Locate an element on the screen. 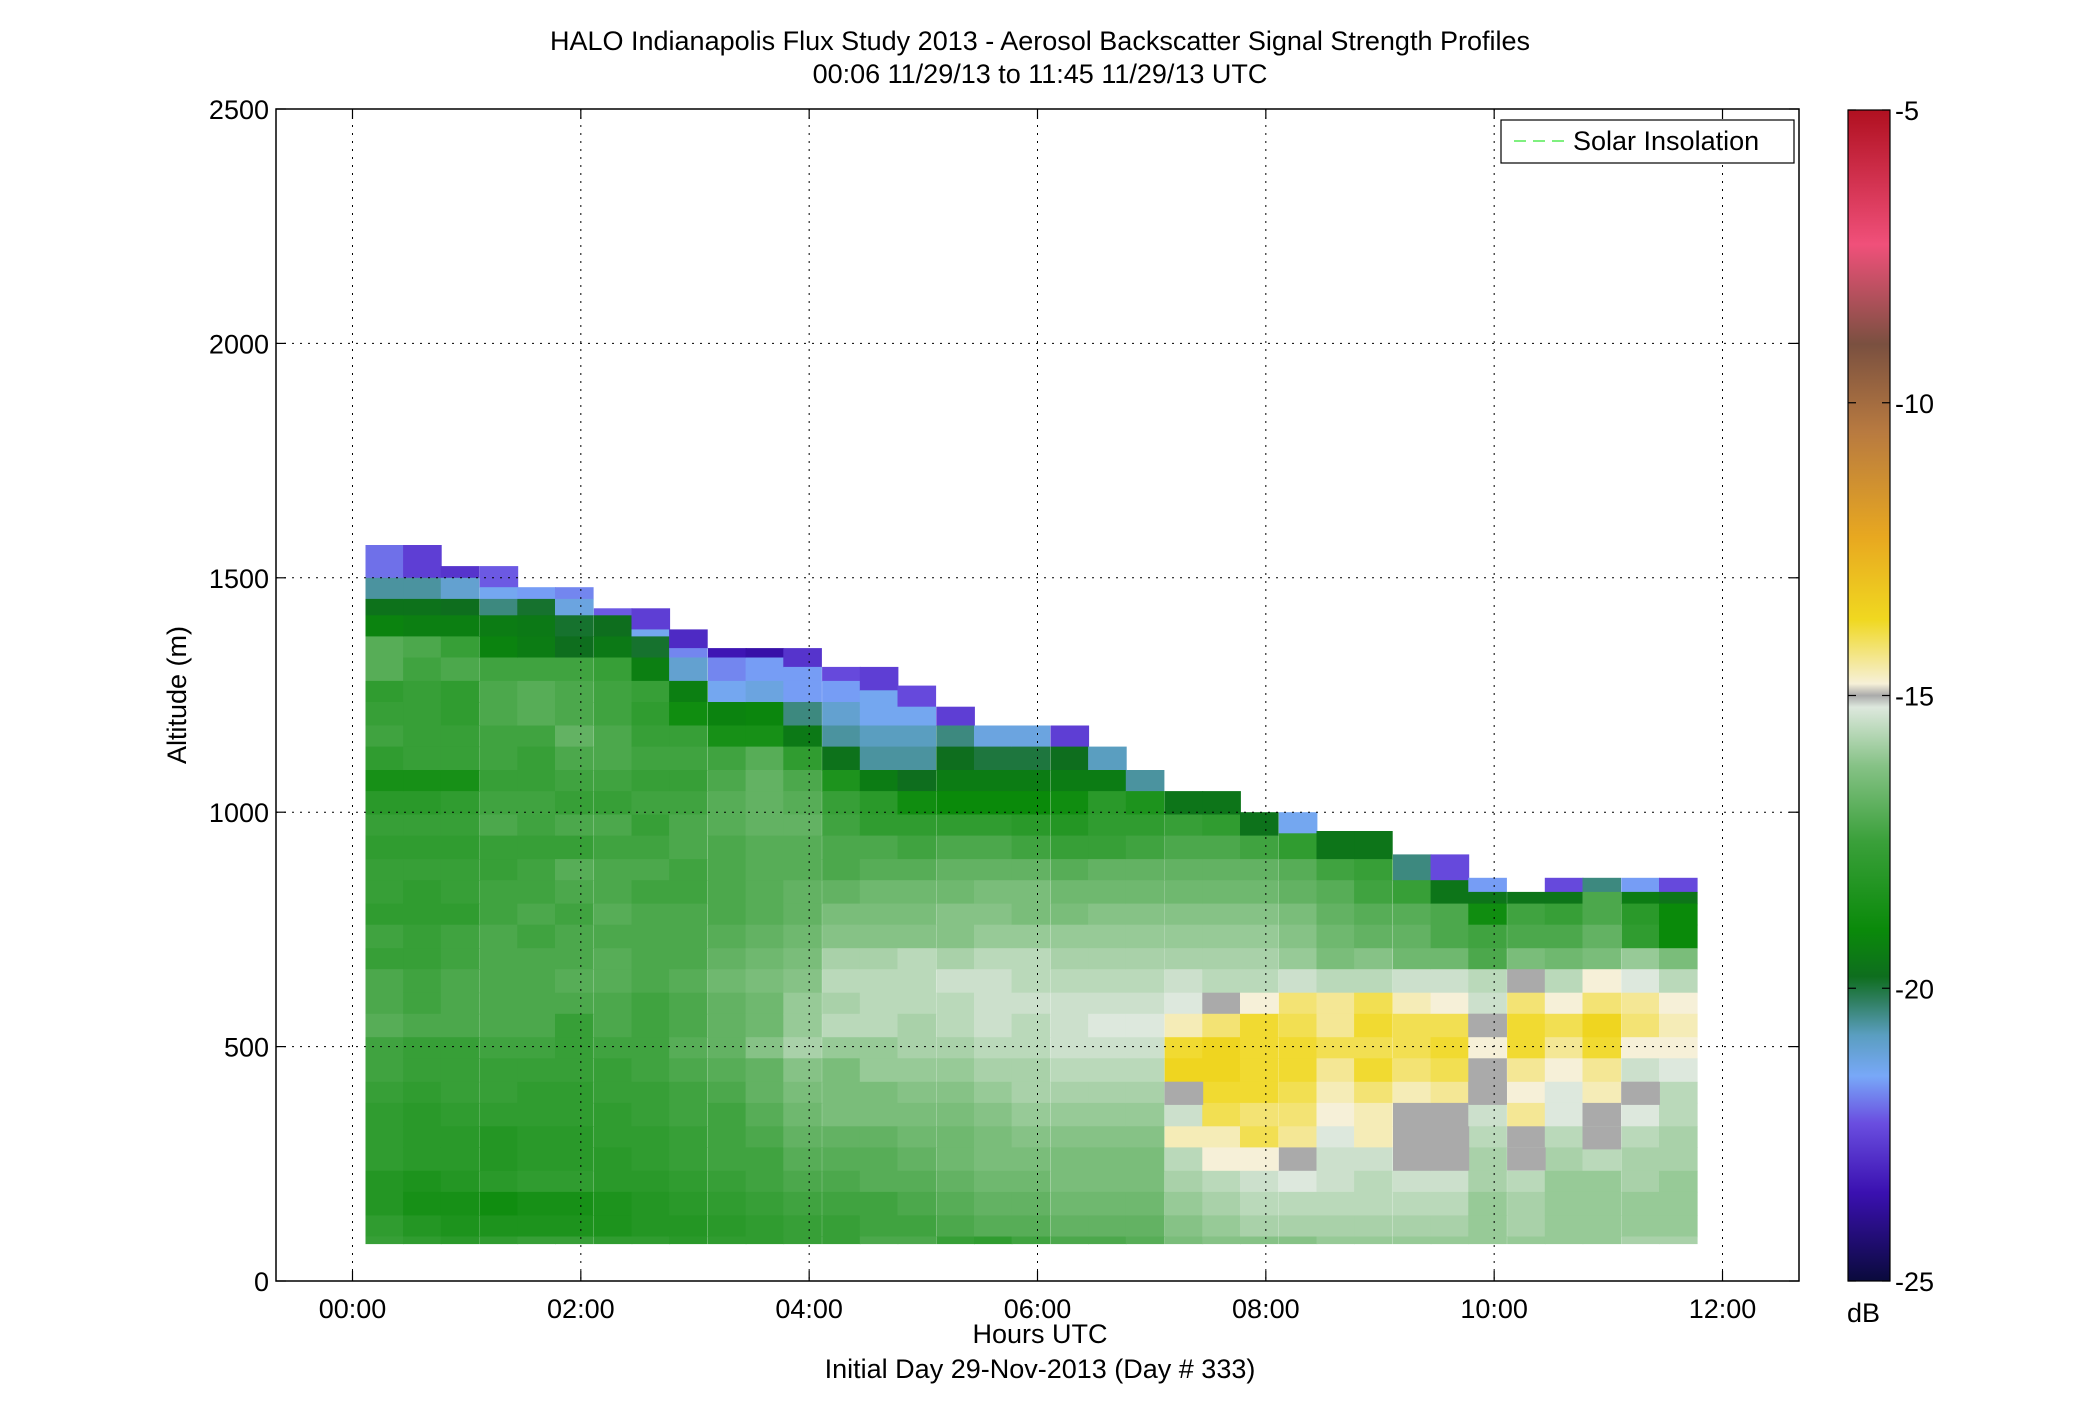 This screenshot has height=1425, width=2098. y-tick-label: 1000 is located at coordinates (239, 813).